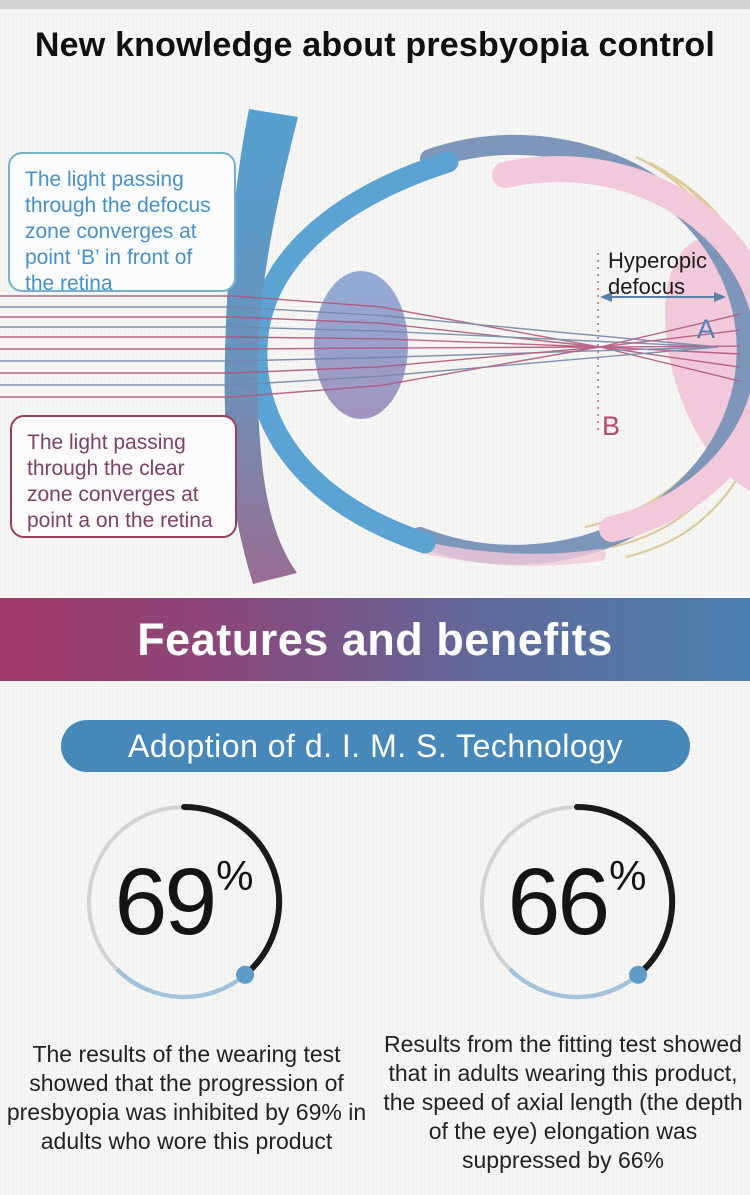 This screenshot has width=750, height=1195. What do you see at coordinates (515, 554) in the screenshot?
I see `retina-band-lower` at bounding box center [515, 554].